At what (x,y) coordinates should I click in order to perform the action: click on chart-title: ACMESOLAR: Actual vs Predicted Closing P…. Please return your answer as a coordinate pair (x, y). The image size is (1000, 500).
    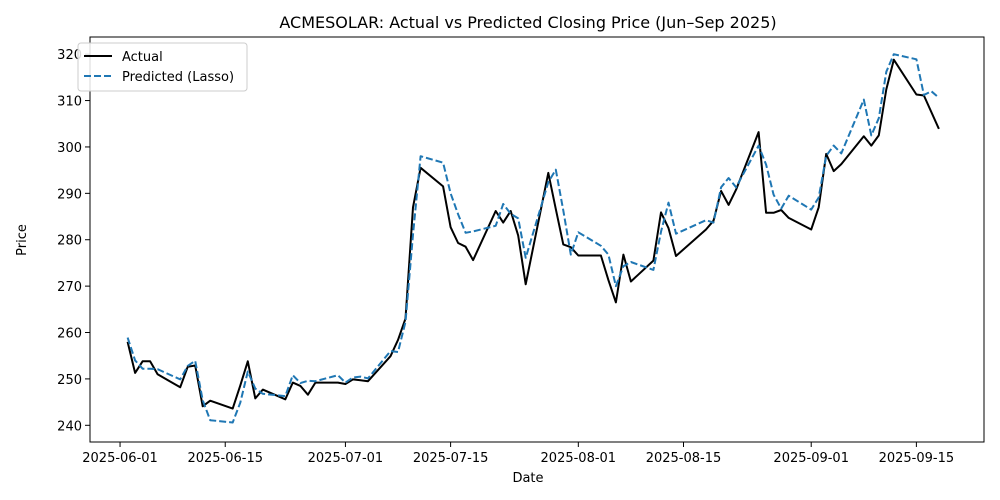
    Looking at the image, I should click on (527, 22).